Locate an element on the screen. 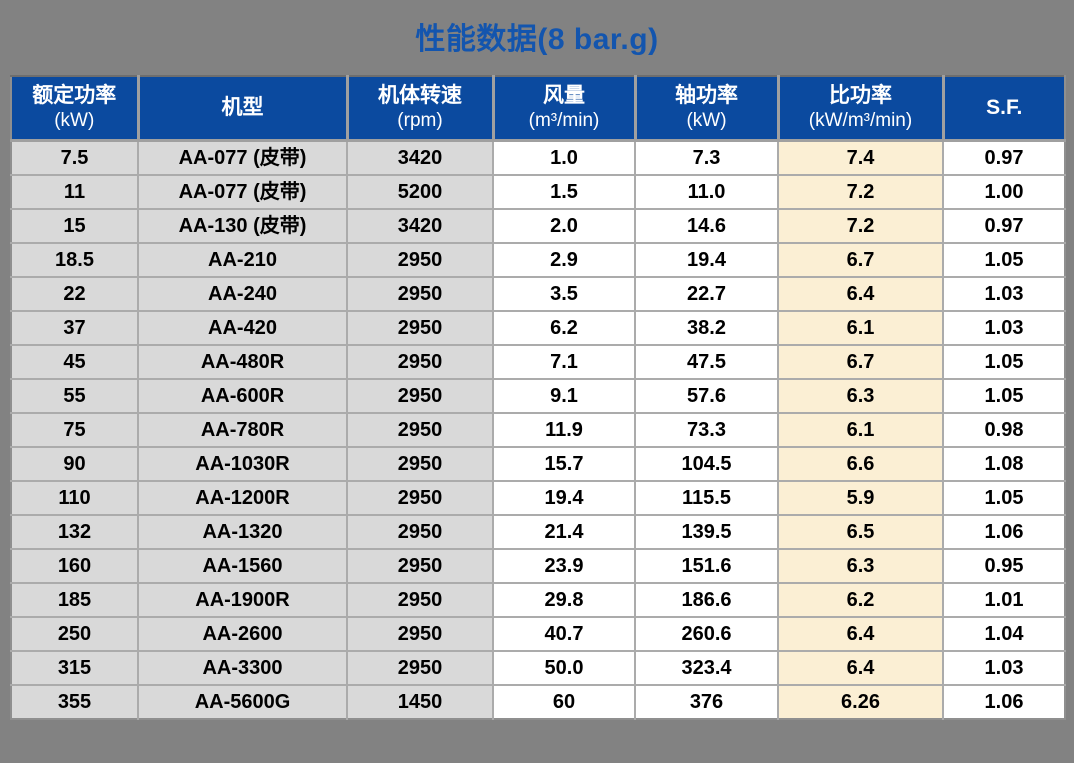 This screenshot has height=763, width=1074. table-cell-rated_power: 22 is located at coordinates (75, 294).